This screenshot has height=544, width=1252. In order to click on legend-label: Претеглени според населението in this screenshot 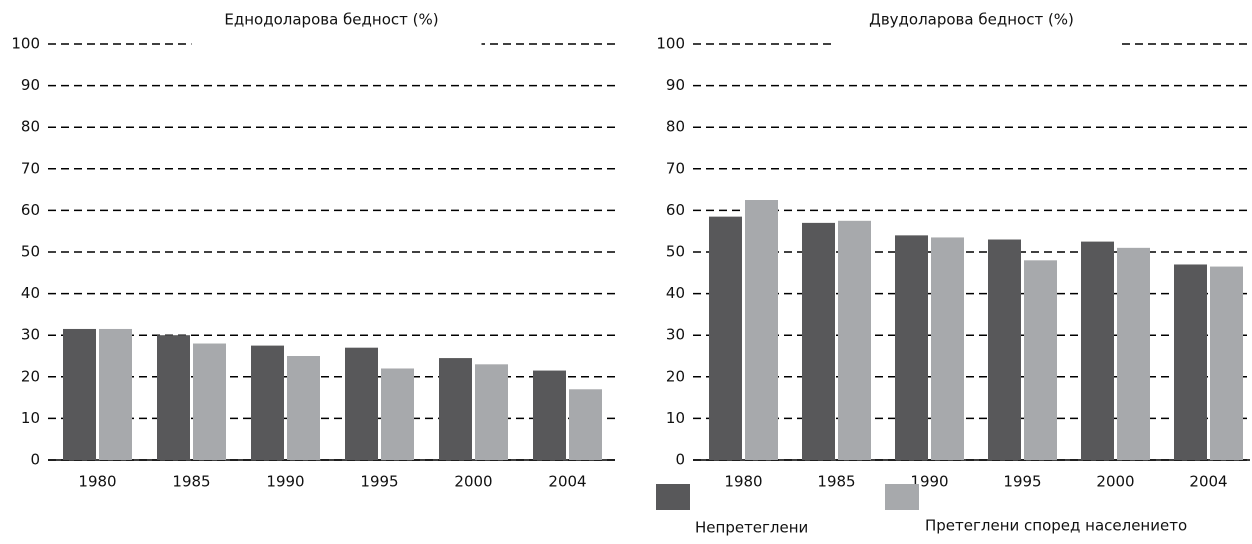, I will do `click(1056, 526)`.